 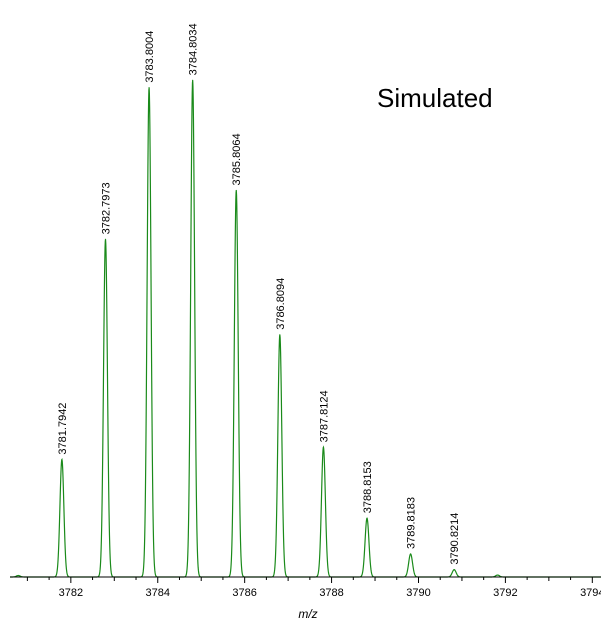 What do you see at coordinates (150, 57) in the screenshot?
I see `peak-label-3: 3783.8004` at bounding box center [150, 57].